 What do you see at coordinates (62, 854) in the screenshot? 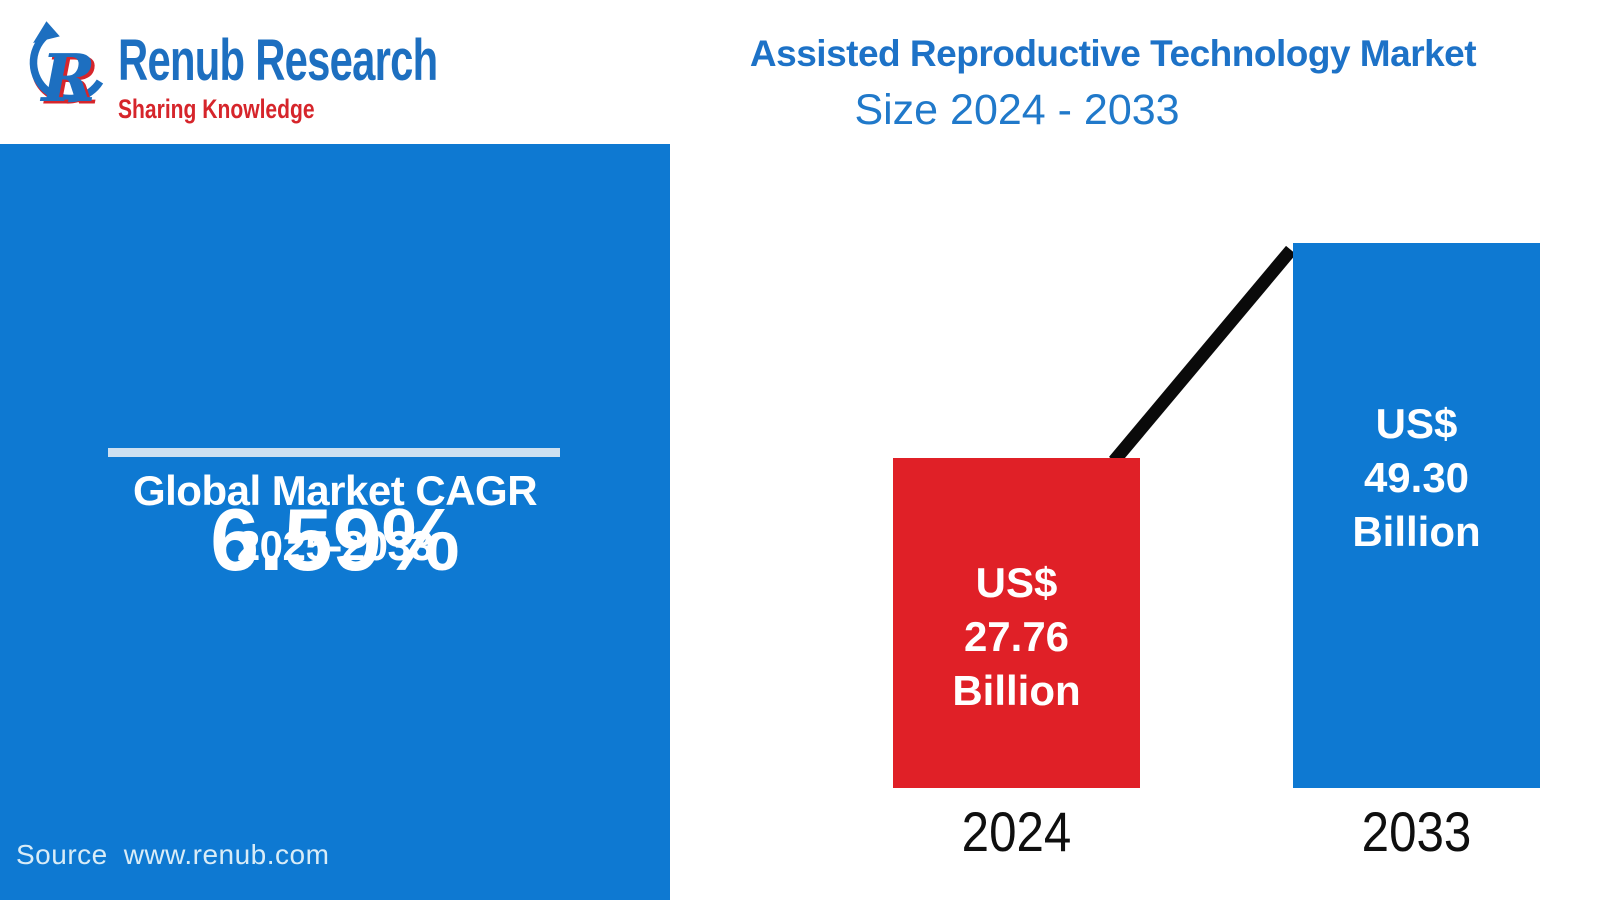
I see `source-label: Source` at bounding box center [62, 854].